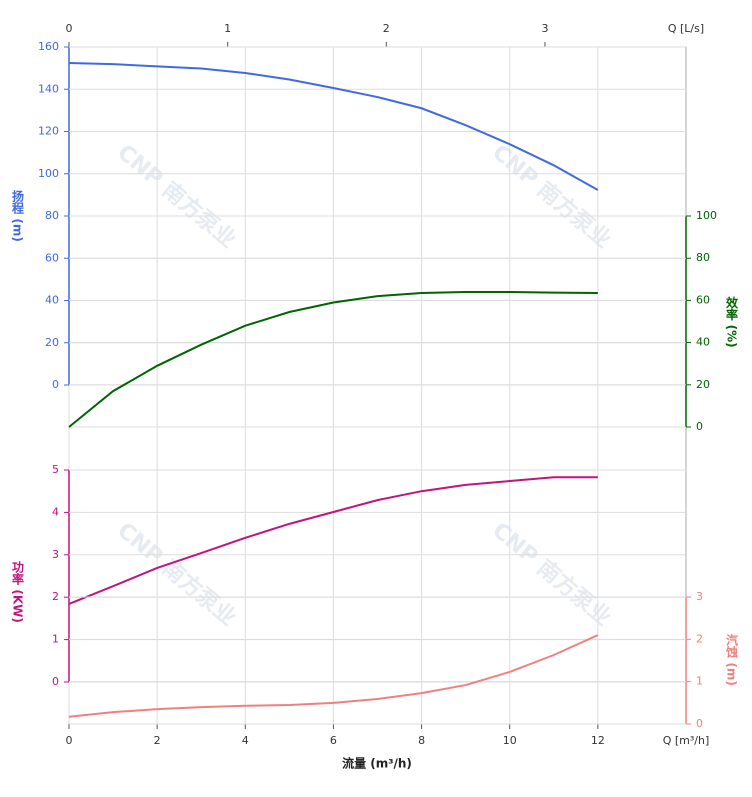 The height and width of the screenshot is (797, 752). What do you see at coordinates (18, 591) in the screenshot?
I see `y-axis-title: 功率 (KW)` at bounding box center [18, 591].